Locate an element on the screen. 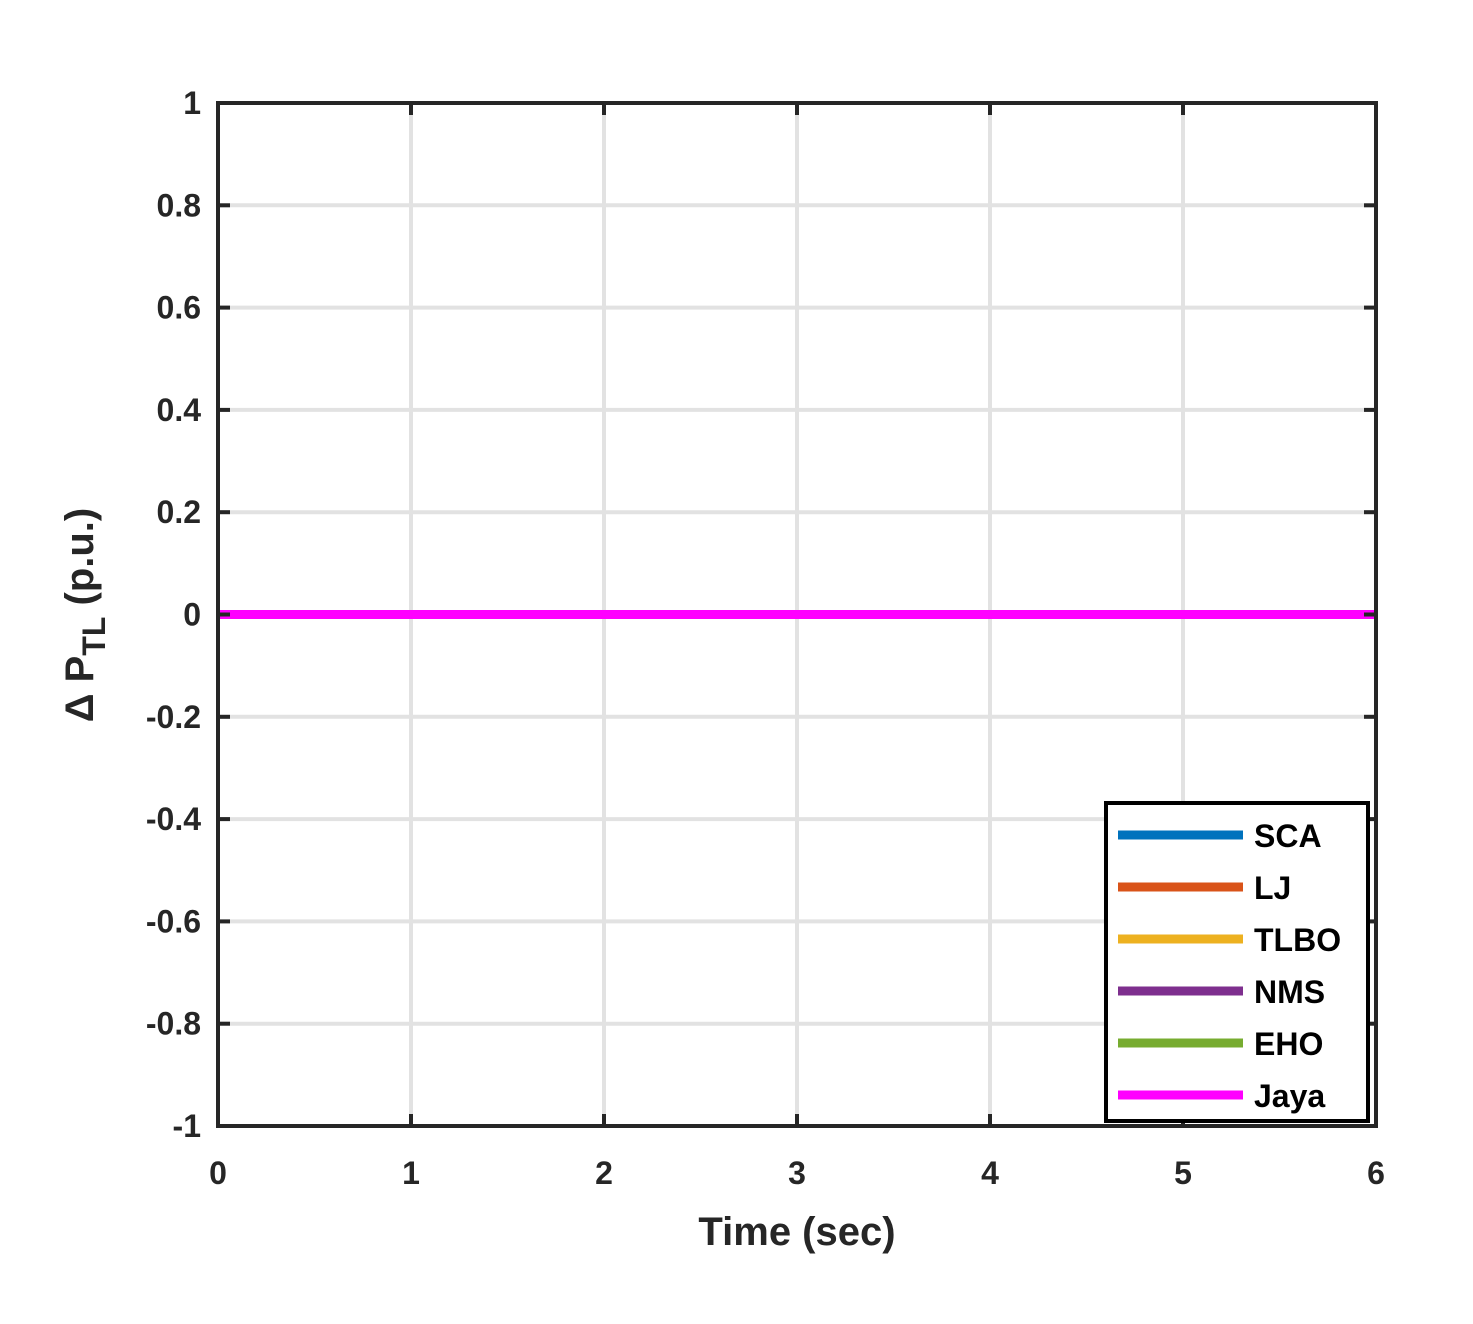 The height and width of the screenshot is (1324, 1473). y-tick-label: -0.8 is located at coordinates (173, 1024).